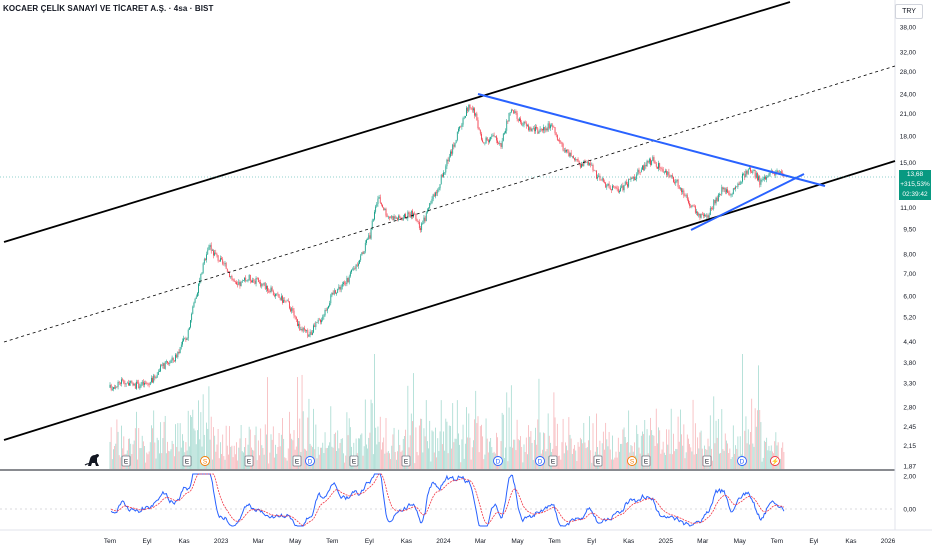 The width and height of the screenshot is (932, 555). Describe the element at coordinates (908, 136) in the screenshot. I see `price-axis-tick-label: 18,00` at that location.